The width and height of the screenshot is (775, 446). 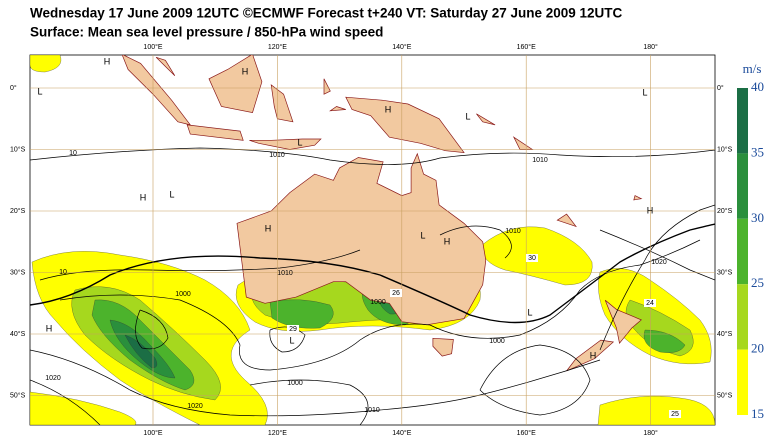 What do you see at coordinates (752, 68) in the screenshot?
I see `colorbar-unit: m/s` at bounding box center [752, 68].